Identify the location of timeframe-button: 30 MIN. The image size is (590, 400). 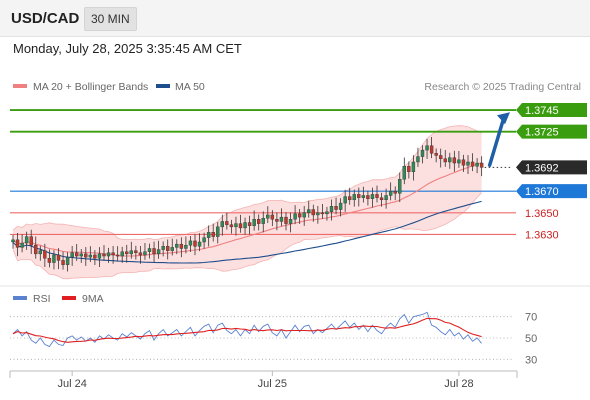
(110, 19).